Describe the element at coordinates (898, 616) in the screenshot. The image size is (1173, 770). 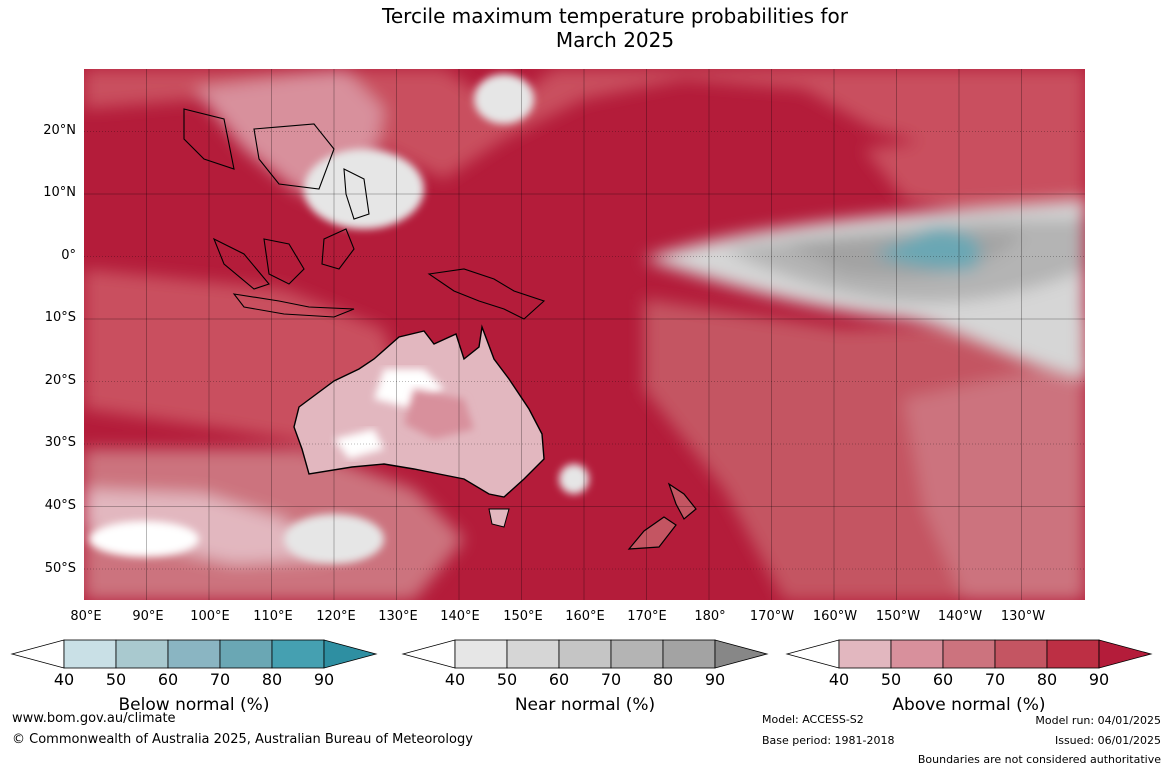
I see `lon-label-150w: 150°W` at that location.